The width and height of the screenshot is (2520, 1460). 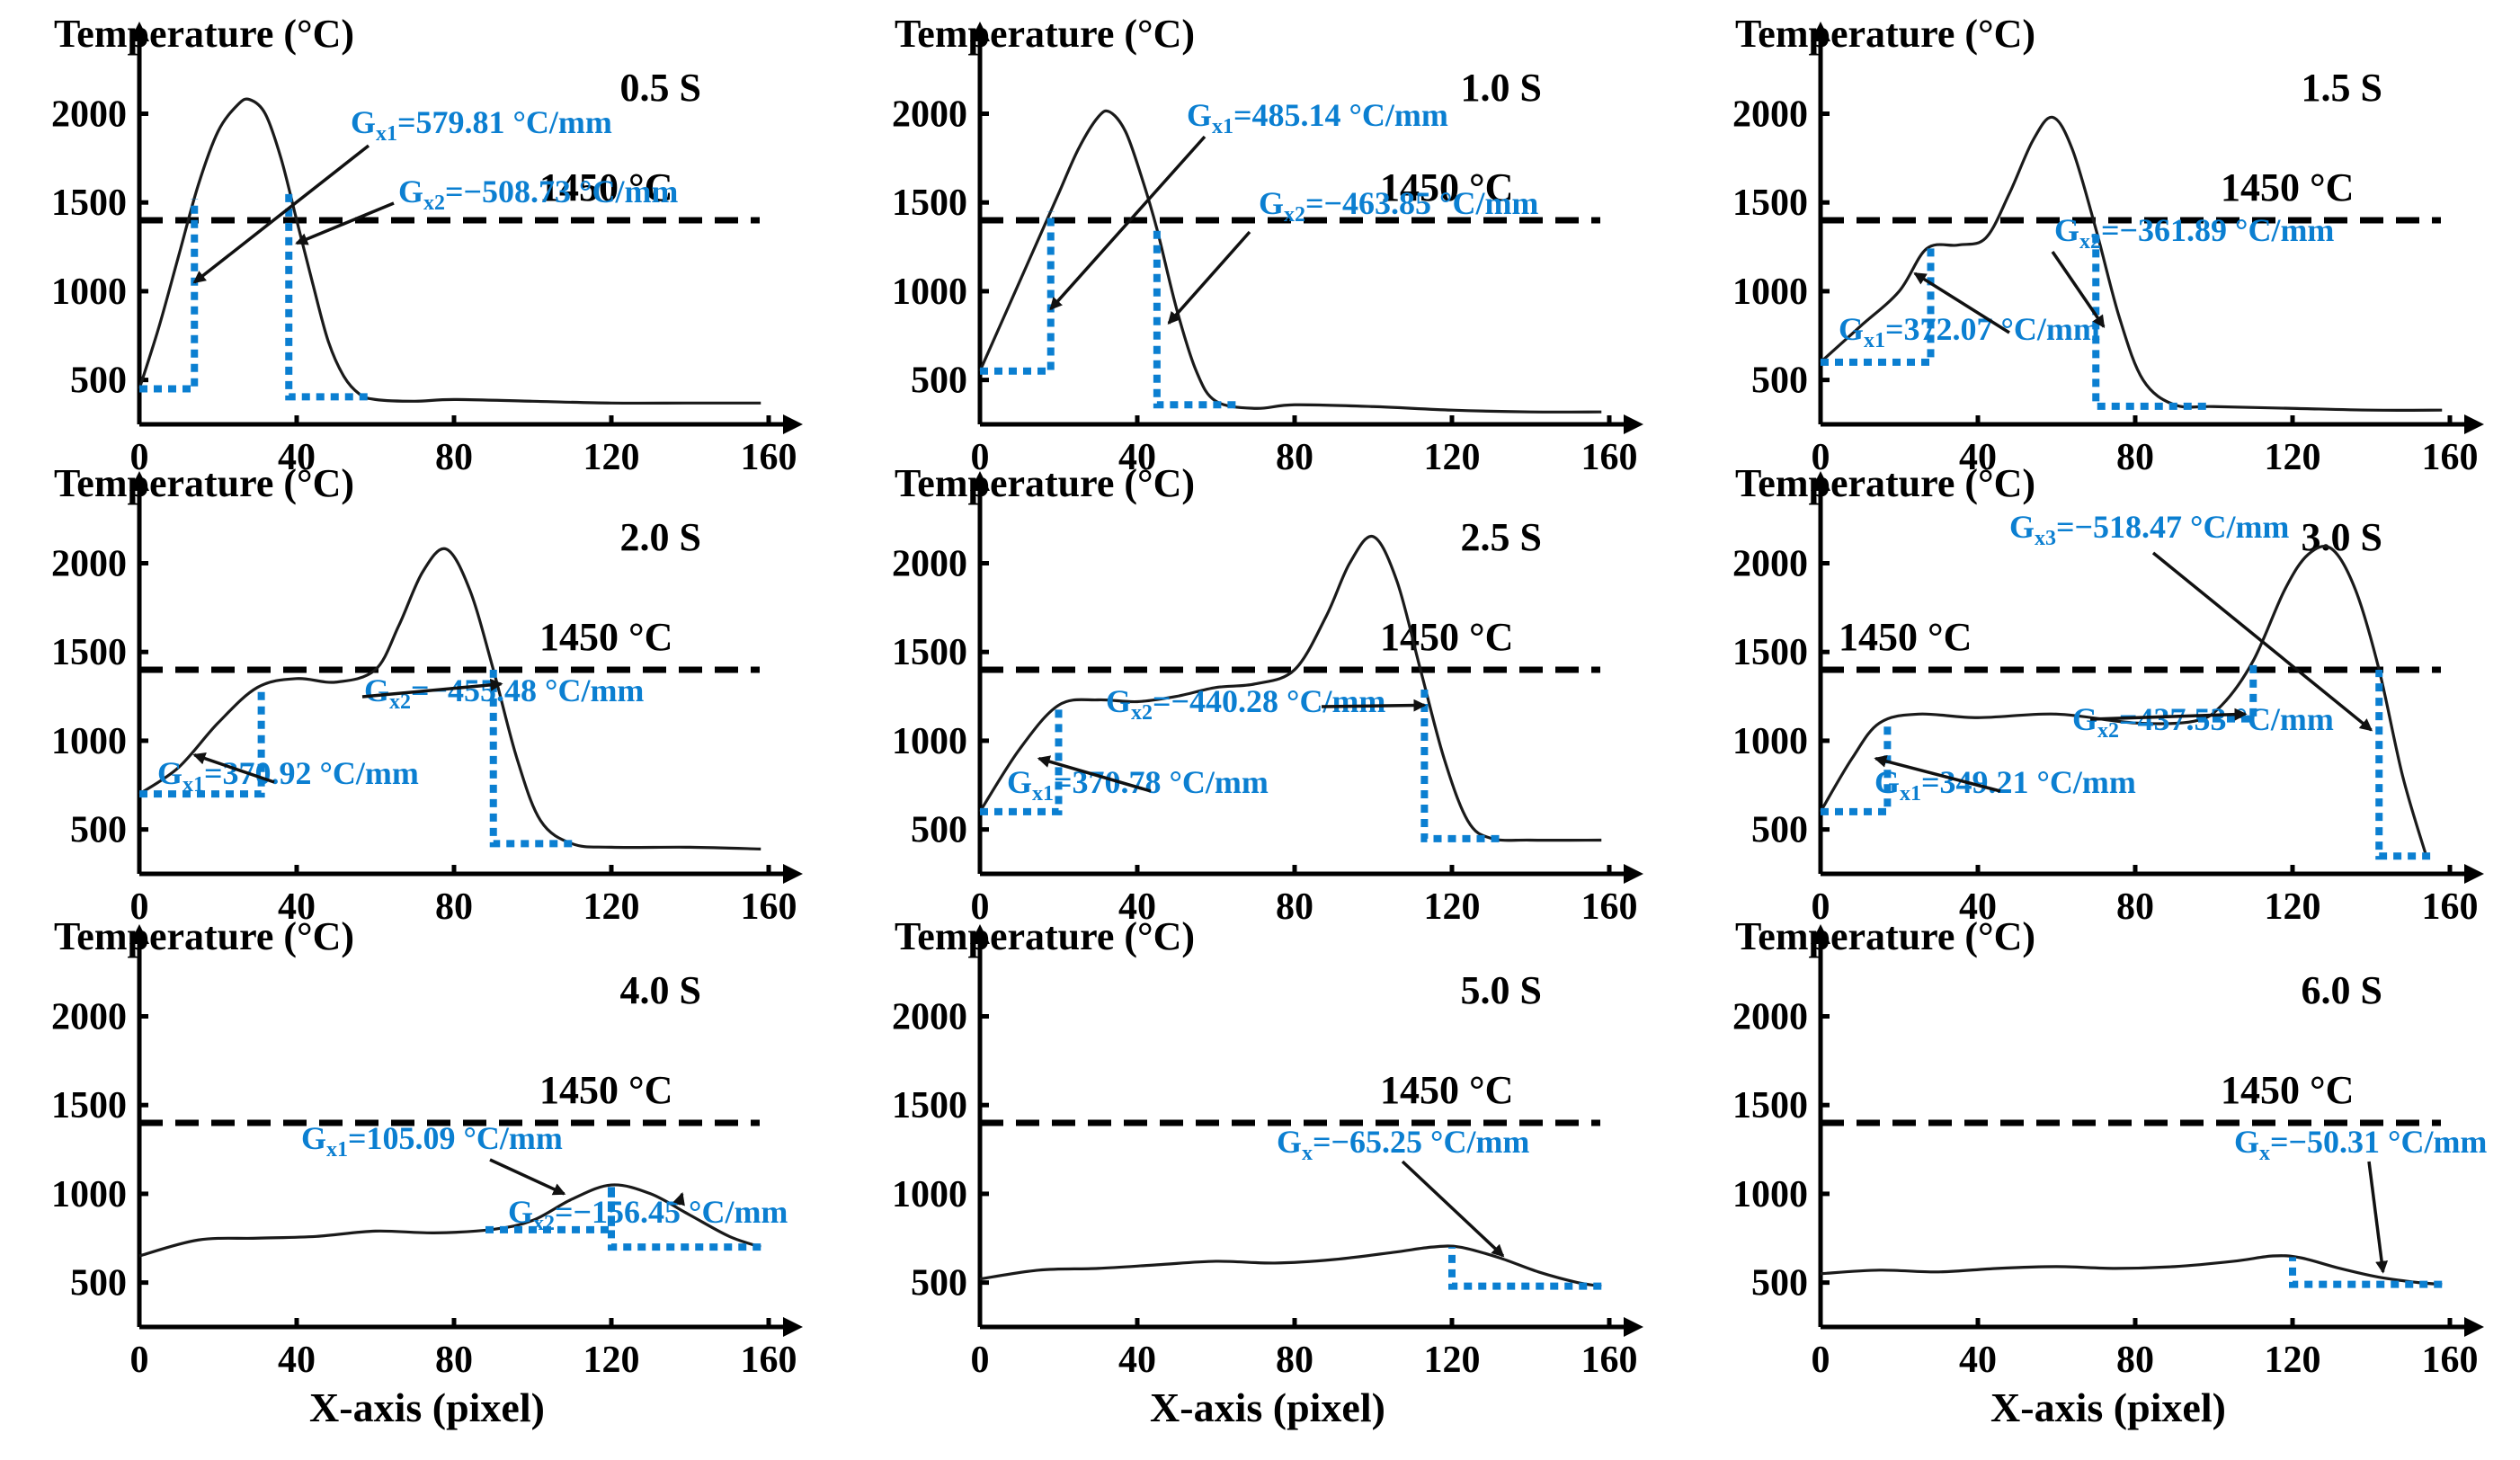 What do you see at coordinates (661, 88) in the screenshot?
I see `panel-title: 0.5 S` at bounding box center [661, 88].